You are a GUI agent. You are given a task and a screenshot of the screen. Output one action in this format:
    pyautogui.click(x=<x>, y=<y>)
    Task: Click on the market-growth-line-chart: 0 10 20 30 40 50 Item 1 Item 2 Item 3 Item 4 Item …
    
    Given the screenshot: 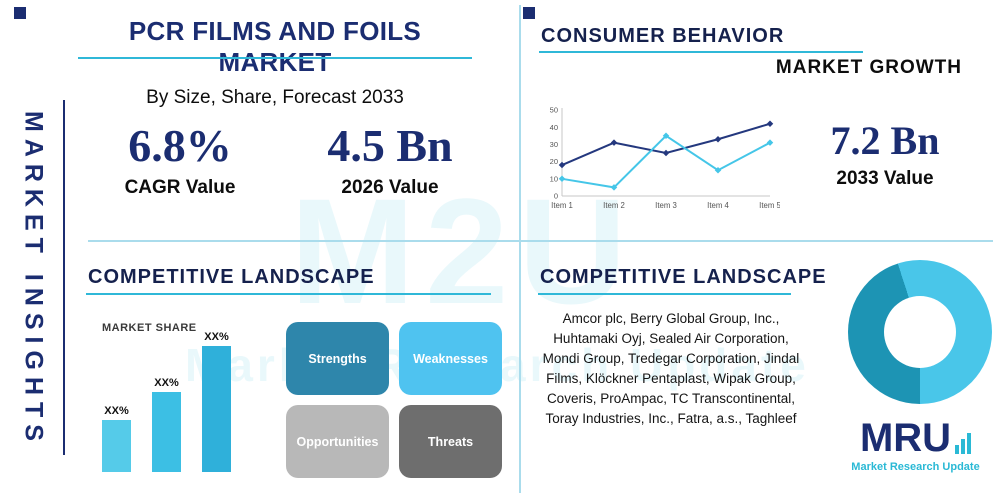 What is the action you would take?
    pyautogui.click(x=665, y=158)
    